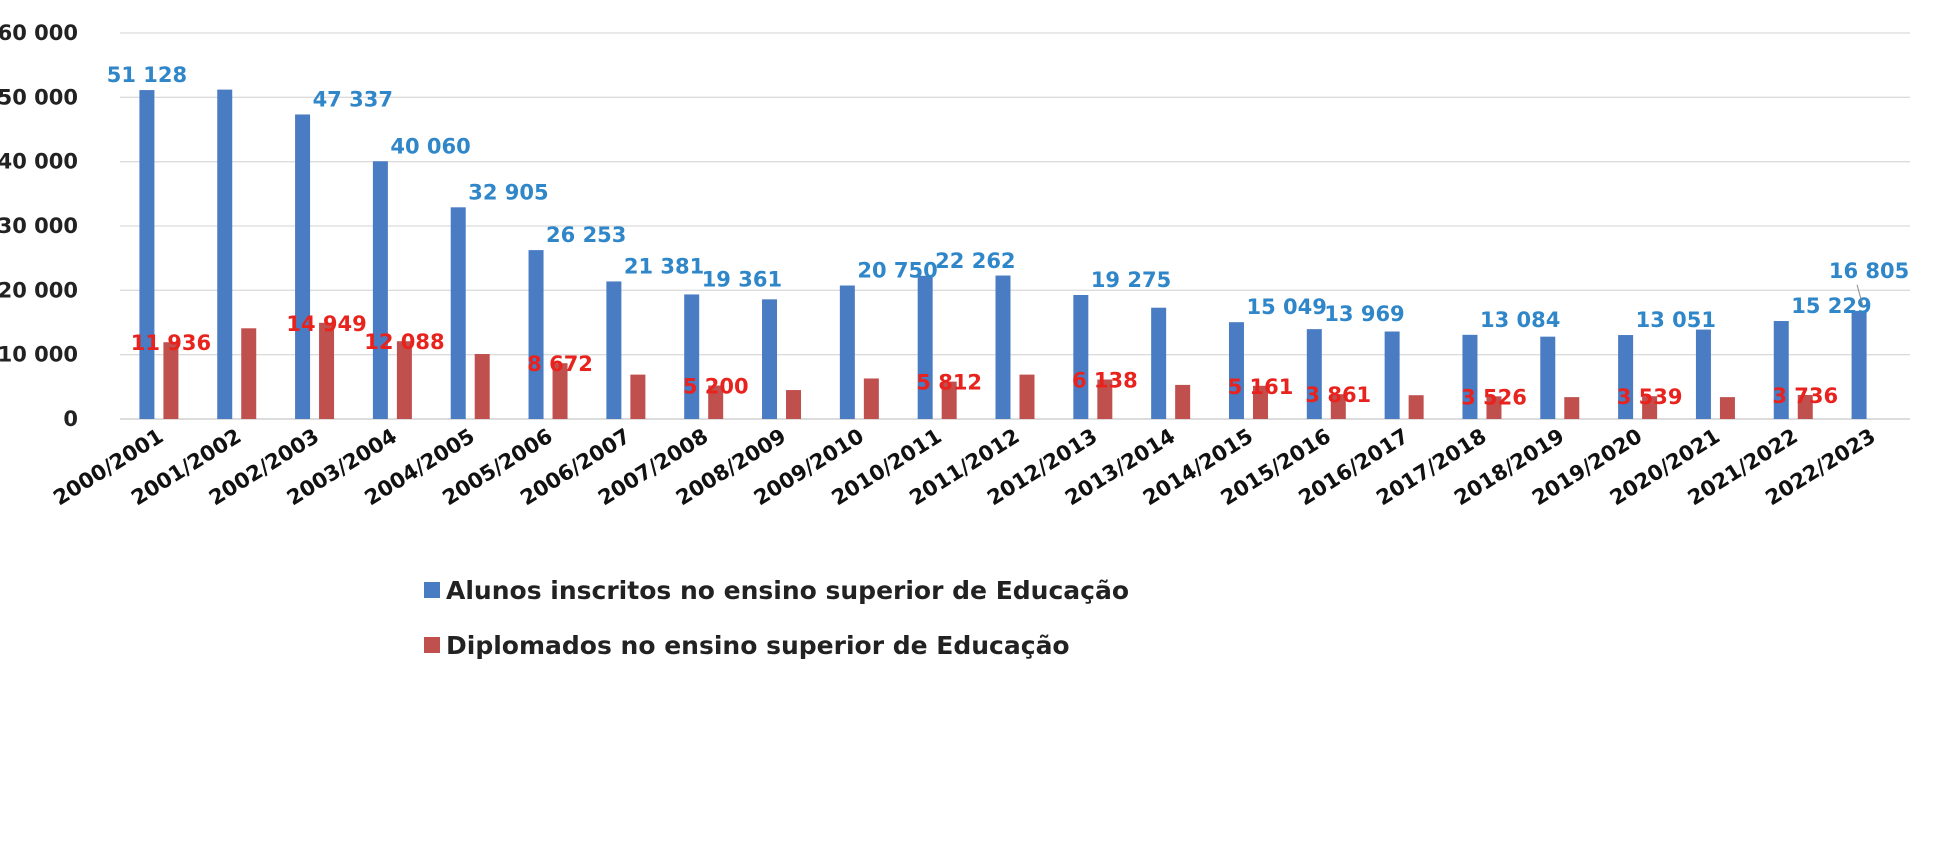 This screenshot has height=844, width=1940. Describe the element at coordinates (1676, 320) in the screenshot. I see `data-label-alunos: 13 051` at that location.